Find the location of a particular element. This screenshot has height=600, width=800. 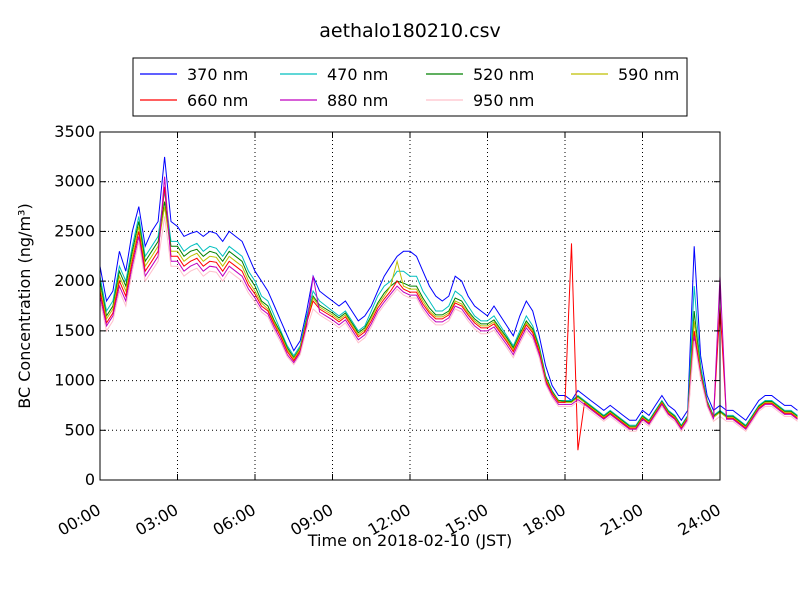

y-tick-label: 3000 is located at coordinates (74, 181).